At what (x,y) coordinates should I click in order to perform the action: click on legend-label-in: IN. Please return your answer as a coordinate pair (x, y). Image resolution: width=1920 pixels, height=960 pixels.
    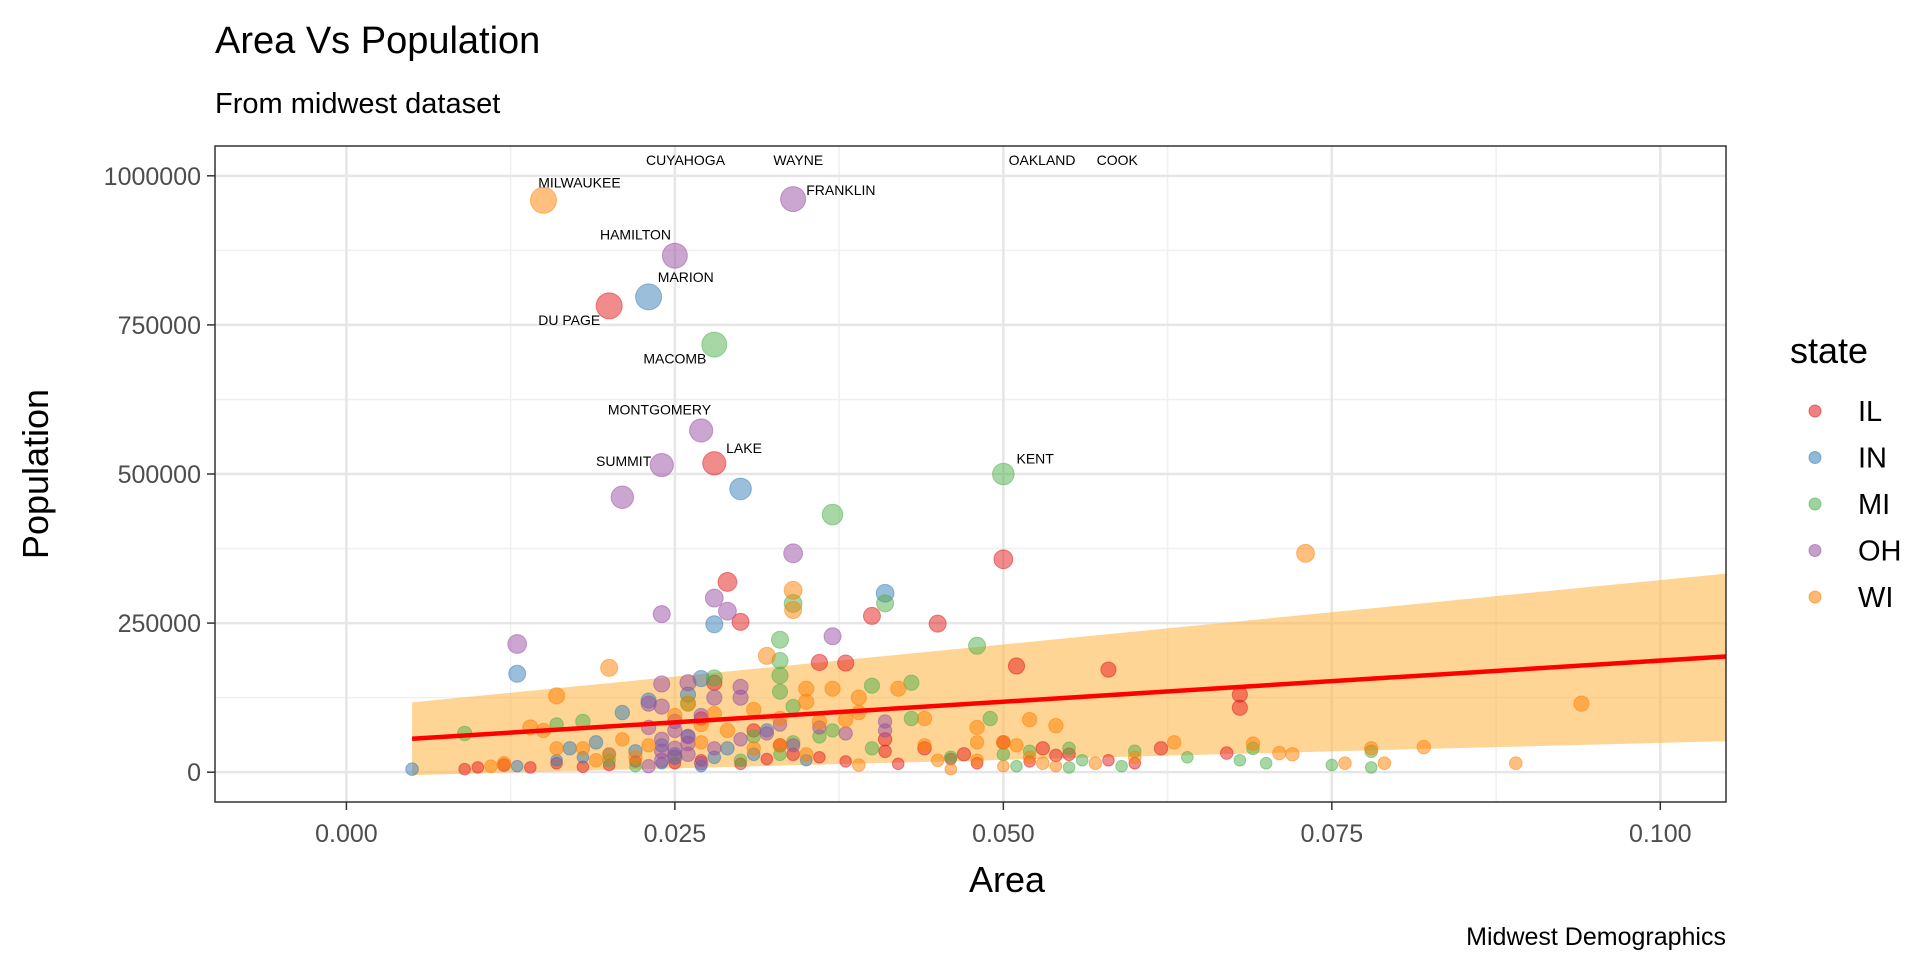
    Looking at the image, I should click on (1872, 459).